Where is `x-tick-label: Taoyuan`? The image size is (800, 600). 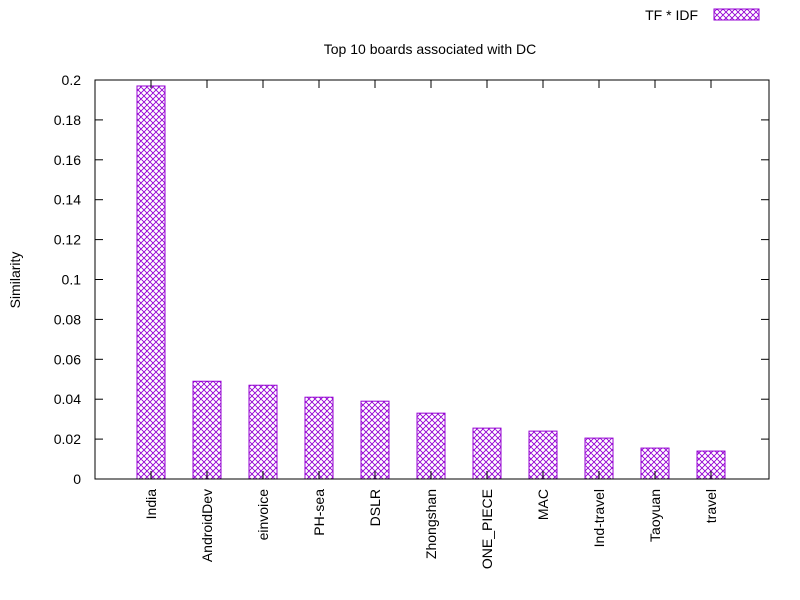 x-tick-label: Taoyuan is located at coordinates (655, 515).